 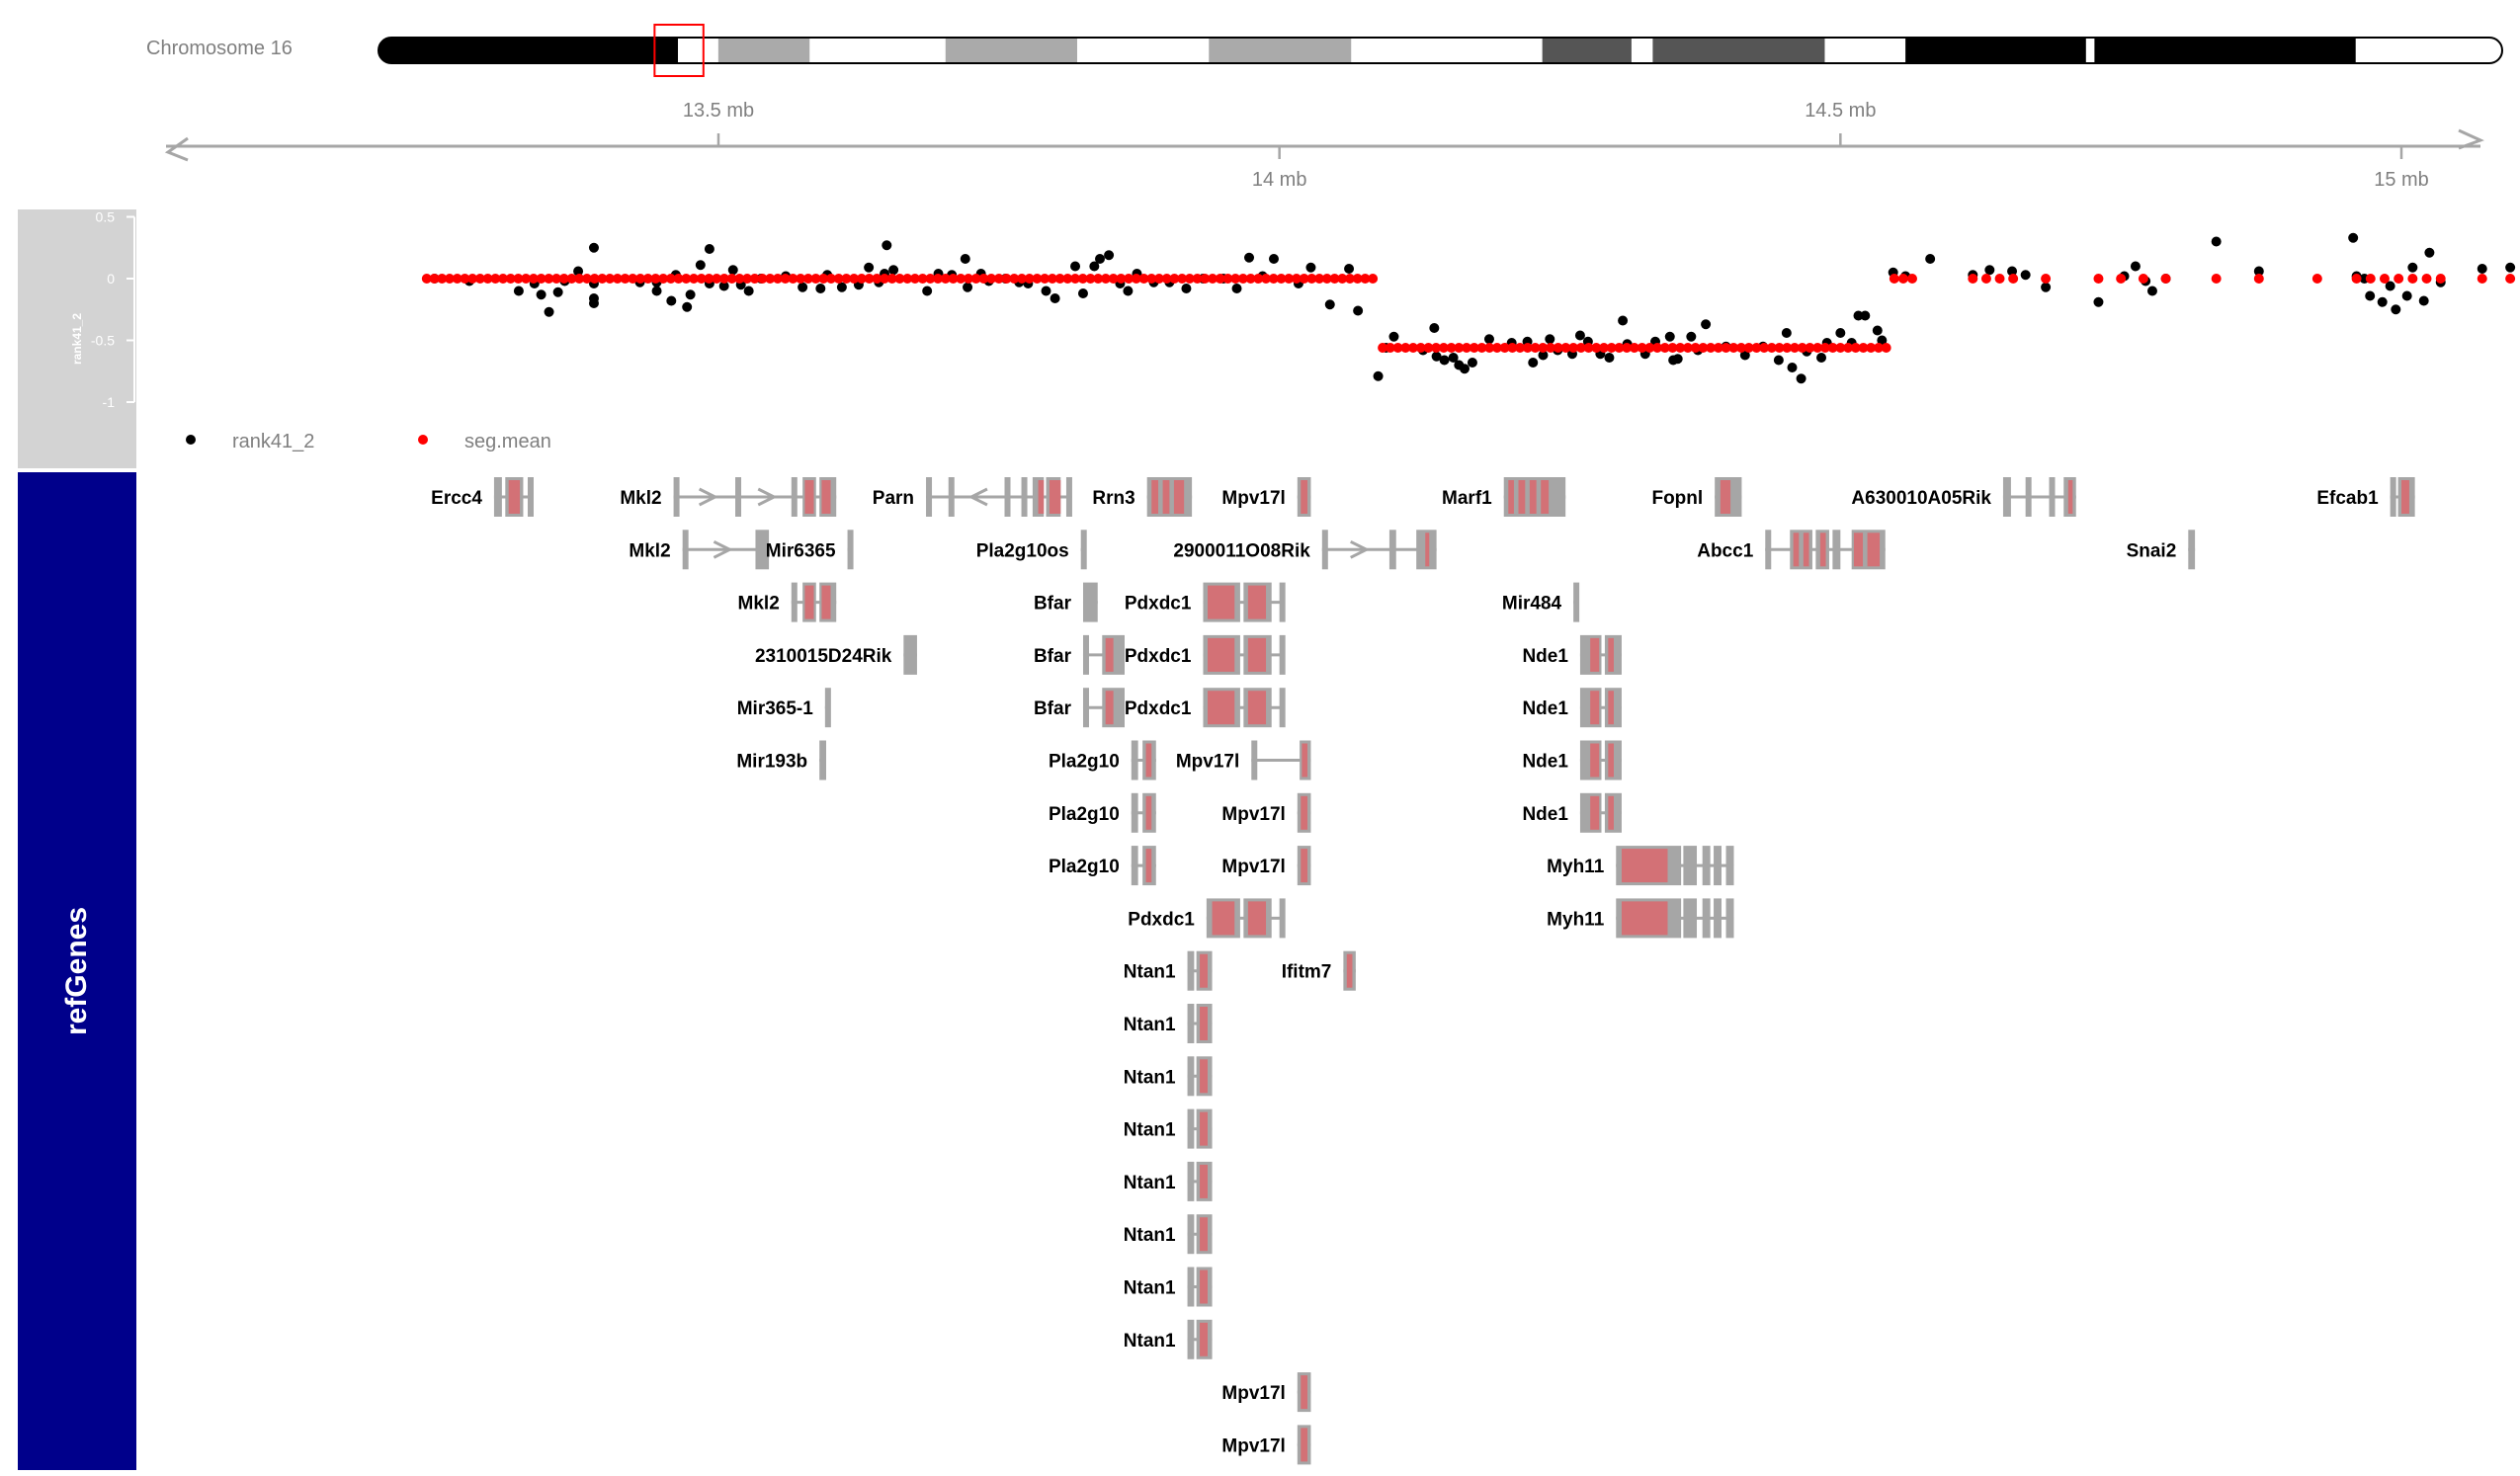 I want to click on gene-model: Pla2g10, so click(x=1102, y=812).